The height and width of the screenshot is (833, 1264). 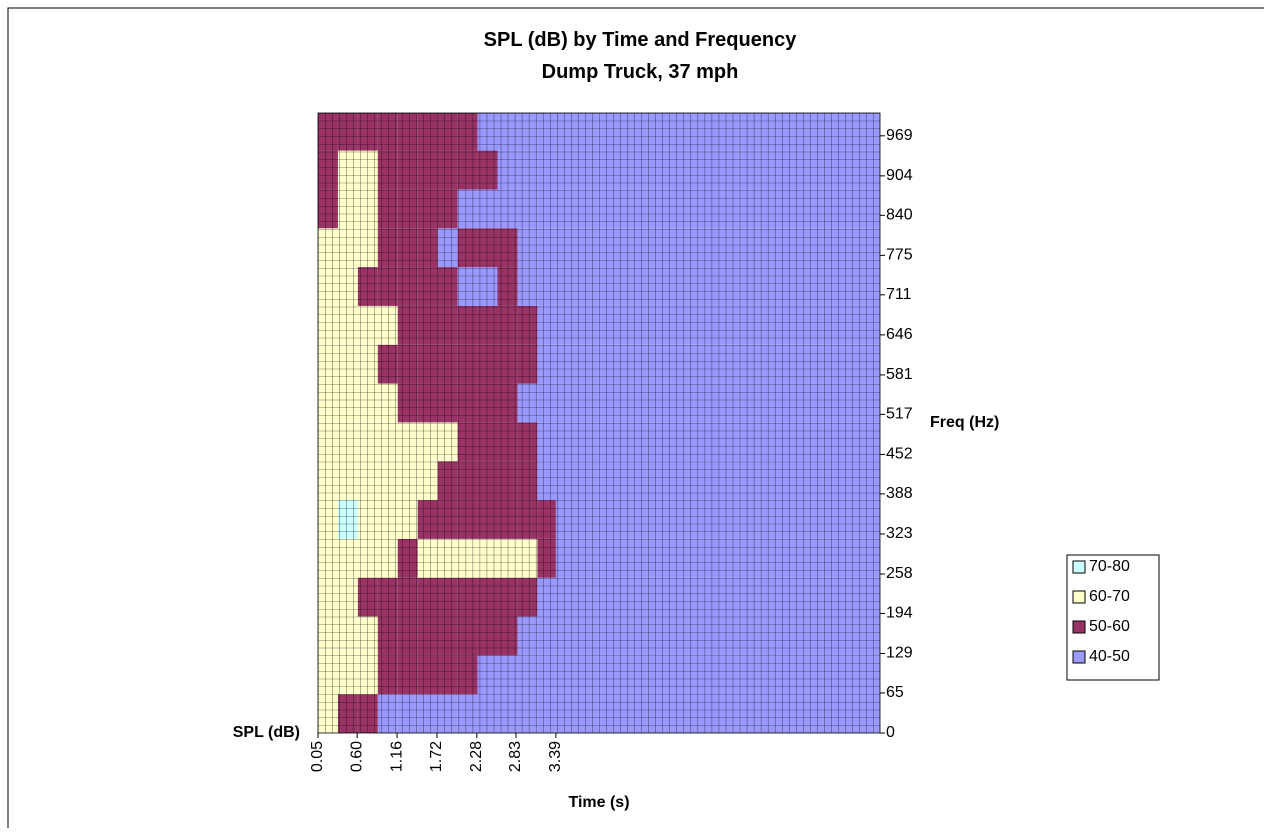 I want to click on chart-title: SPL (dB) by Time and Frequency, so click(x=641, y=40).